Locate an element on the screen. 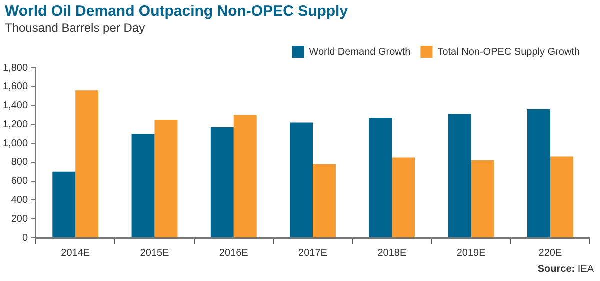 Image resolution: width=600 pixels, height=281 pixels. source-note: Source: IEA is located at coordinates (566, 269).